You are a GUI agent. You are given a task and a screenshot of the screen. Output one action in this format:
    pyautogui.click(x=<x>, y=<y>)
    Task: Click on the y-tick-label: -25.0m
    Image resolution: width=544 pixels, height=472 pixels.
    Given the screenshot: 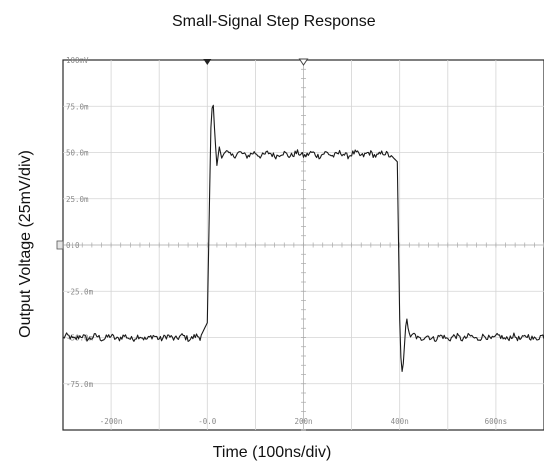 What is the action you would take?
    pyautogui.click(x=80, y=291)
    